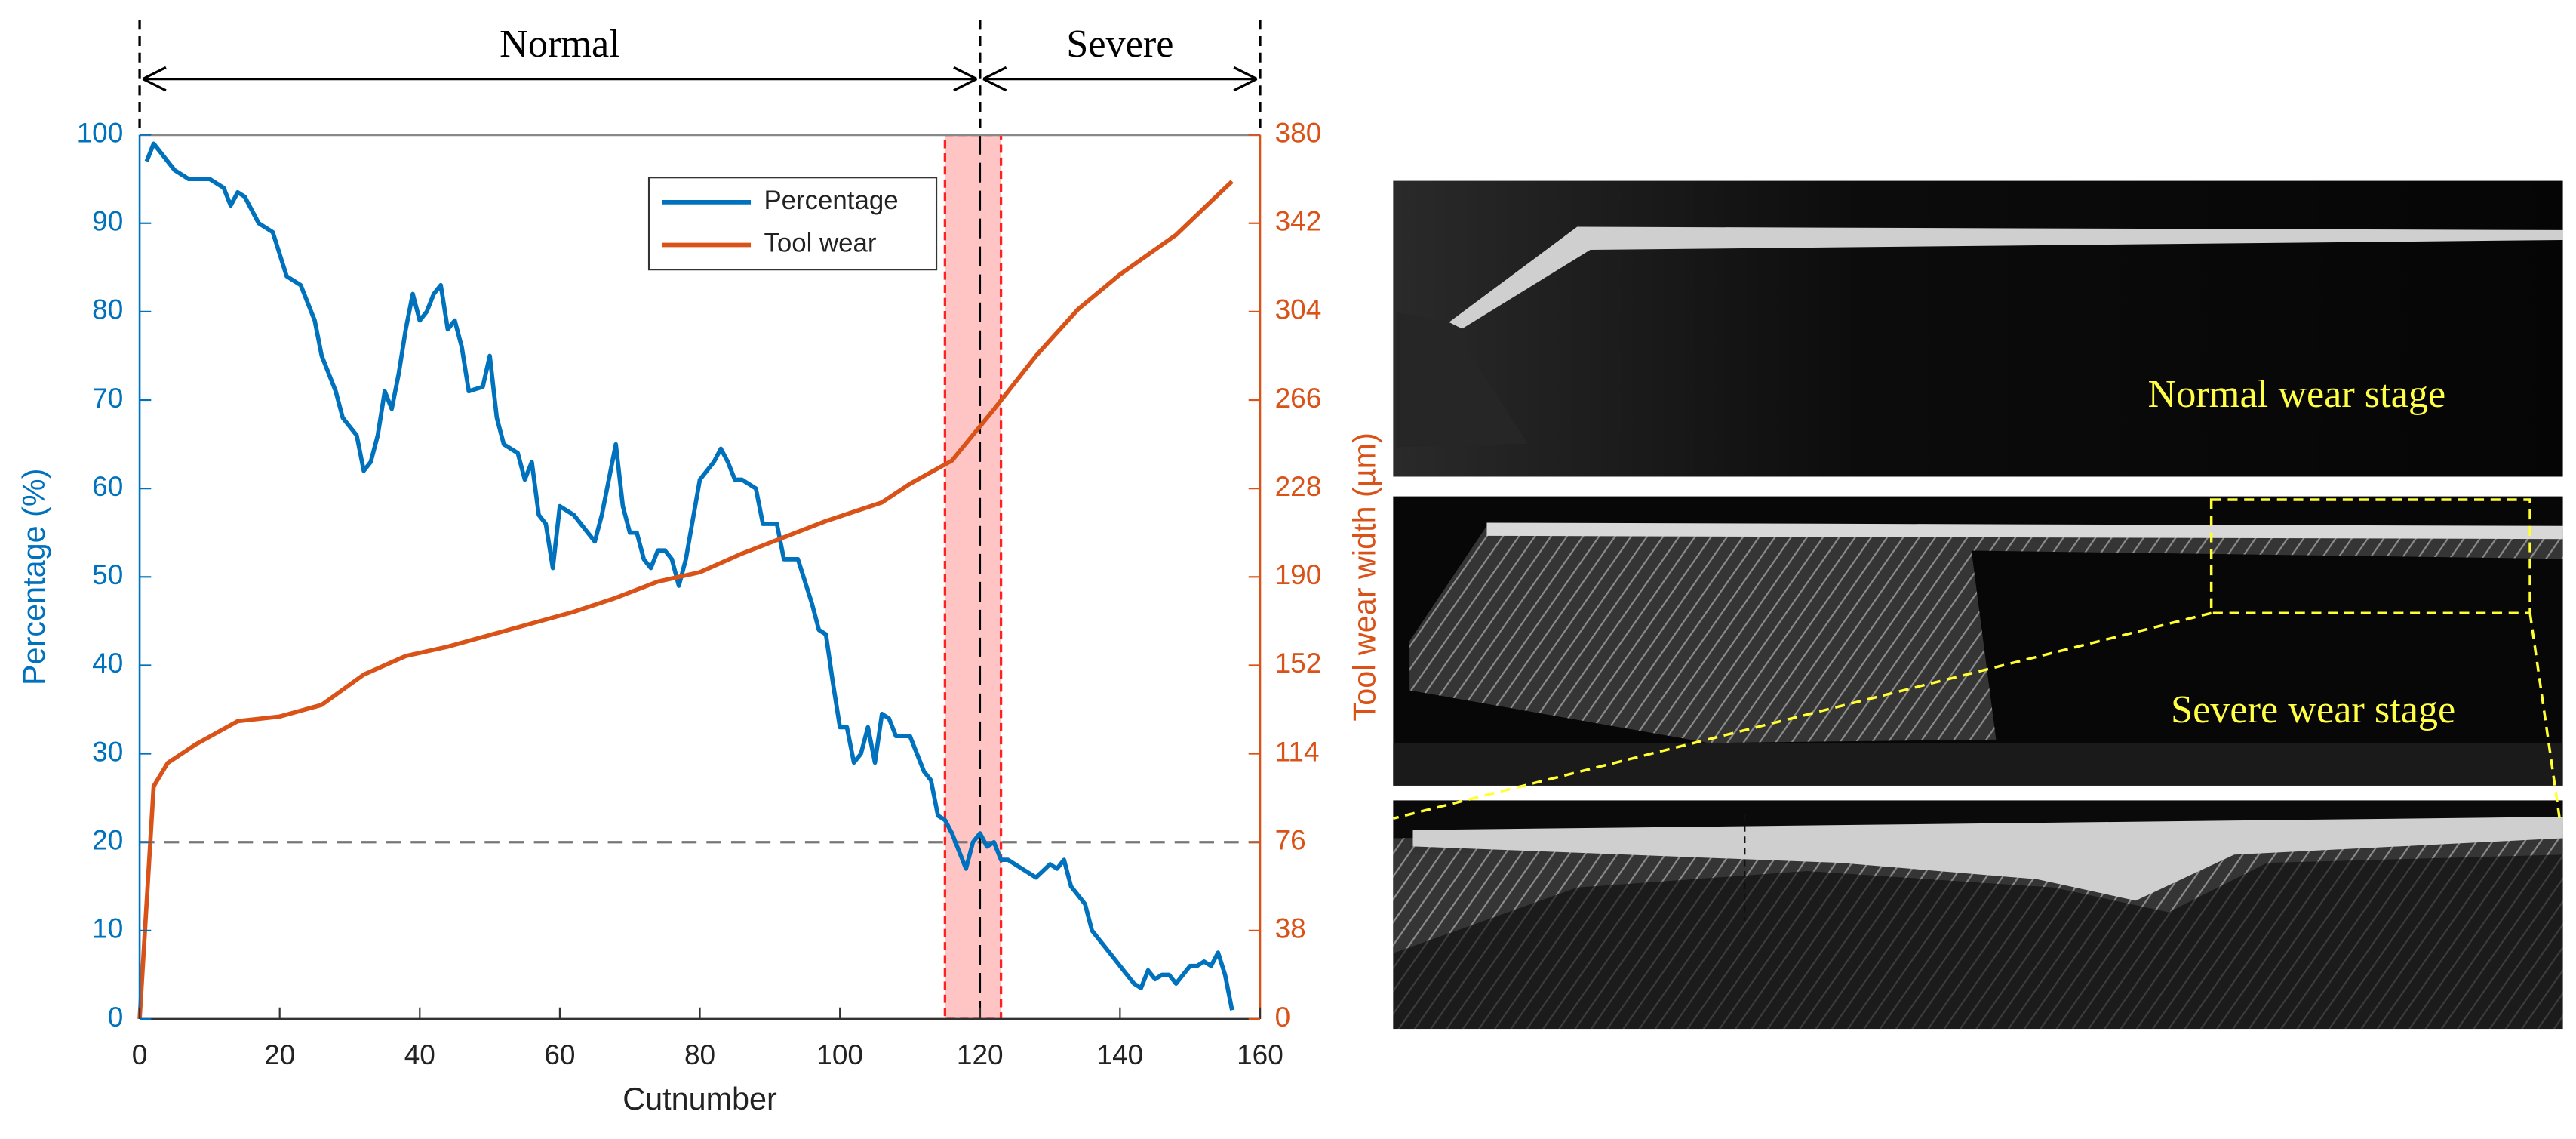 The width and height of the screenshot is (2576, 1139). What do you see at coordinates (1298, 663) in the screenshot?
I see `y2-tick-label: 152` at bounding box center [1298, 663].